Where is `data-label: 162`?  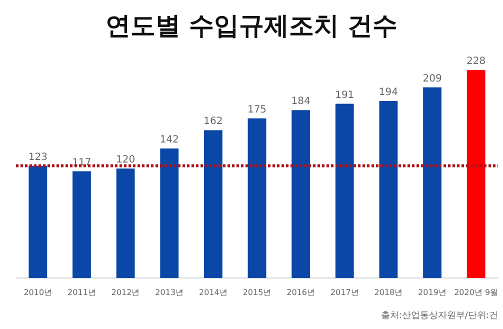
data-label: 162 is located at coordinates (213, 122).